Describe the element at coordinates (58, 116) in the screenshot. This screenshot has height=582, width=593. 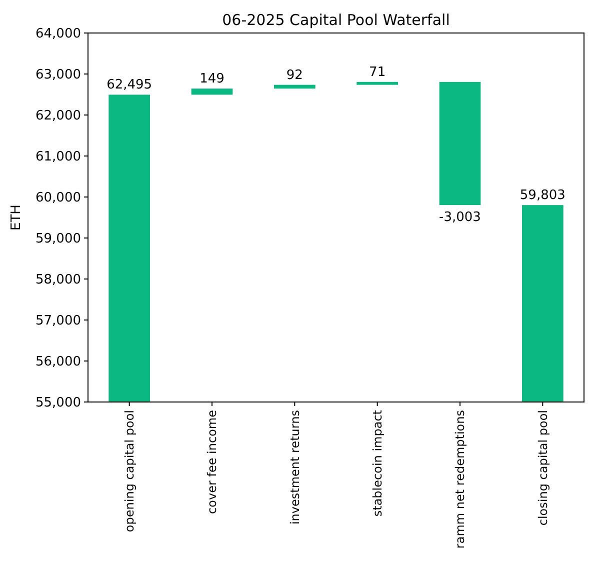
I see `y-tick-label: 62,000` at that location.